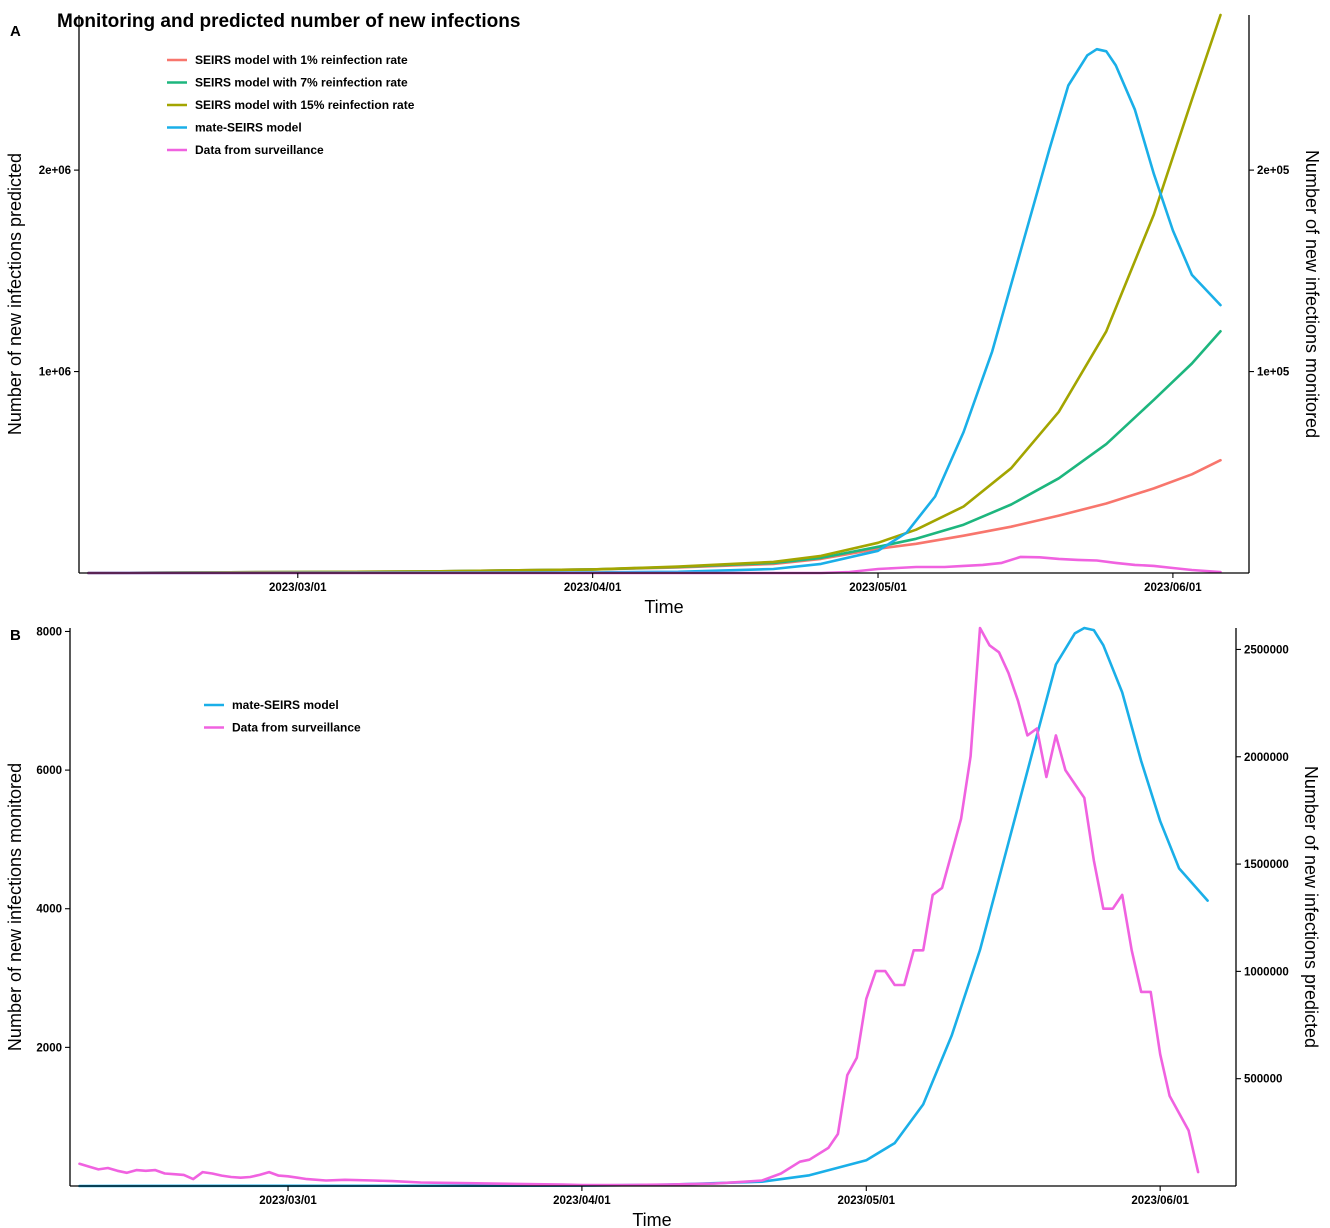  Describe the element at coordinates (305, 105) in the screenshot. I see `legend-label-seirs-model-with-15-reinfection-rate: SEIRS model with 15% reinfection rate` at that location.